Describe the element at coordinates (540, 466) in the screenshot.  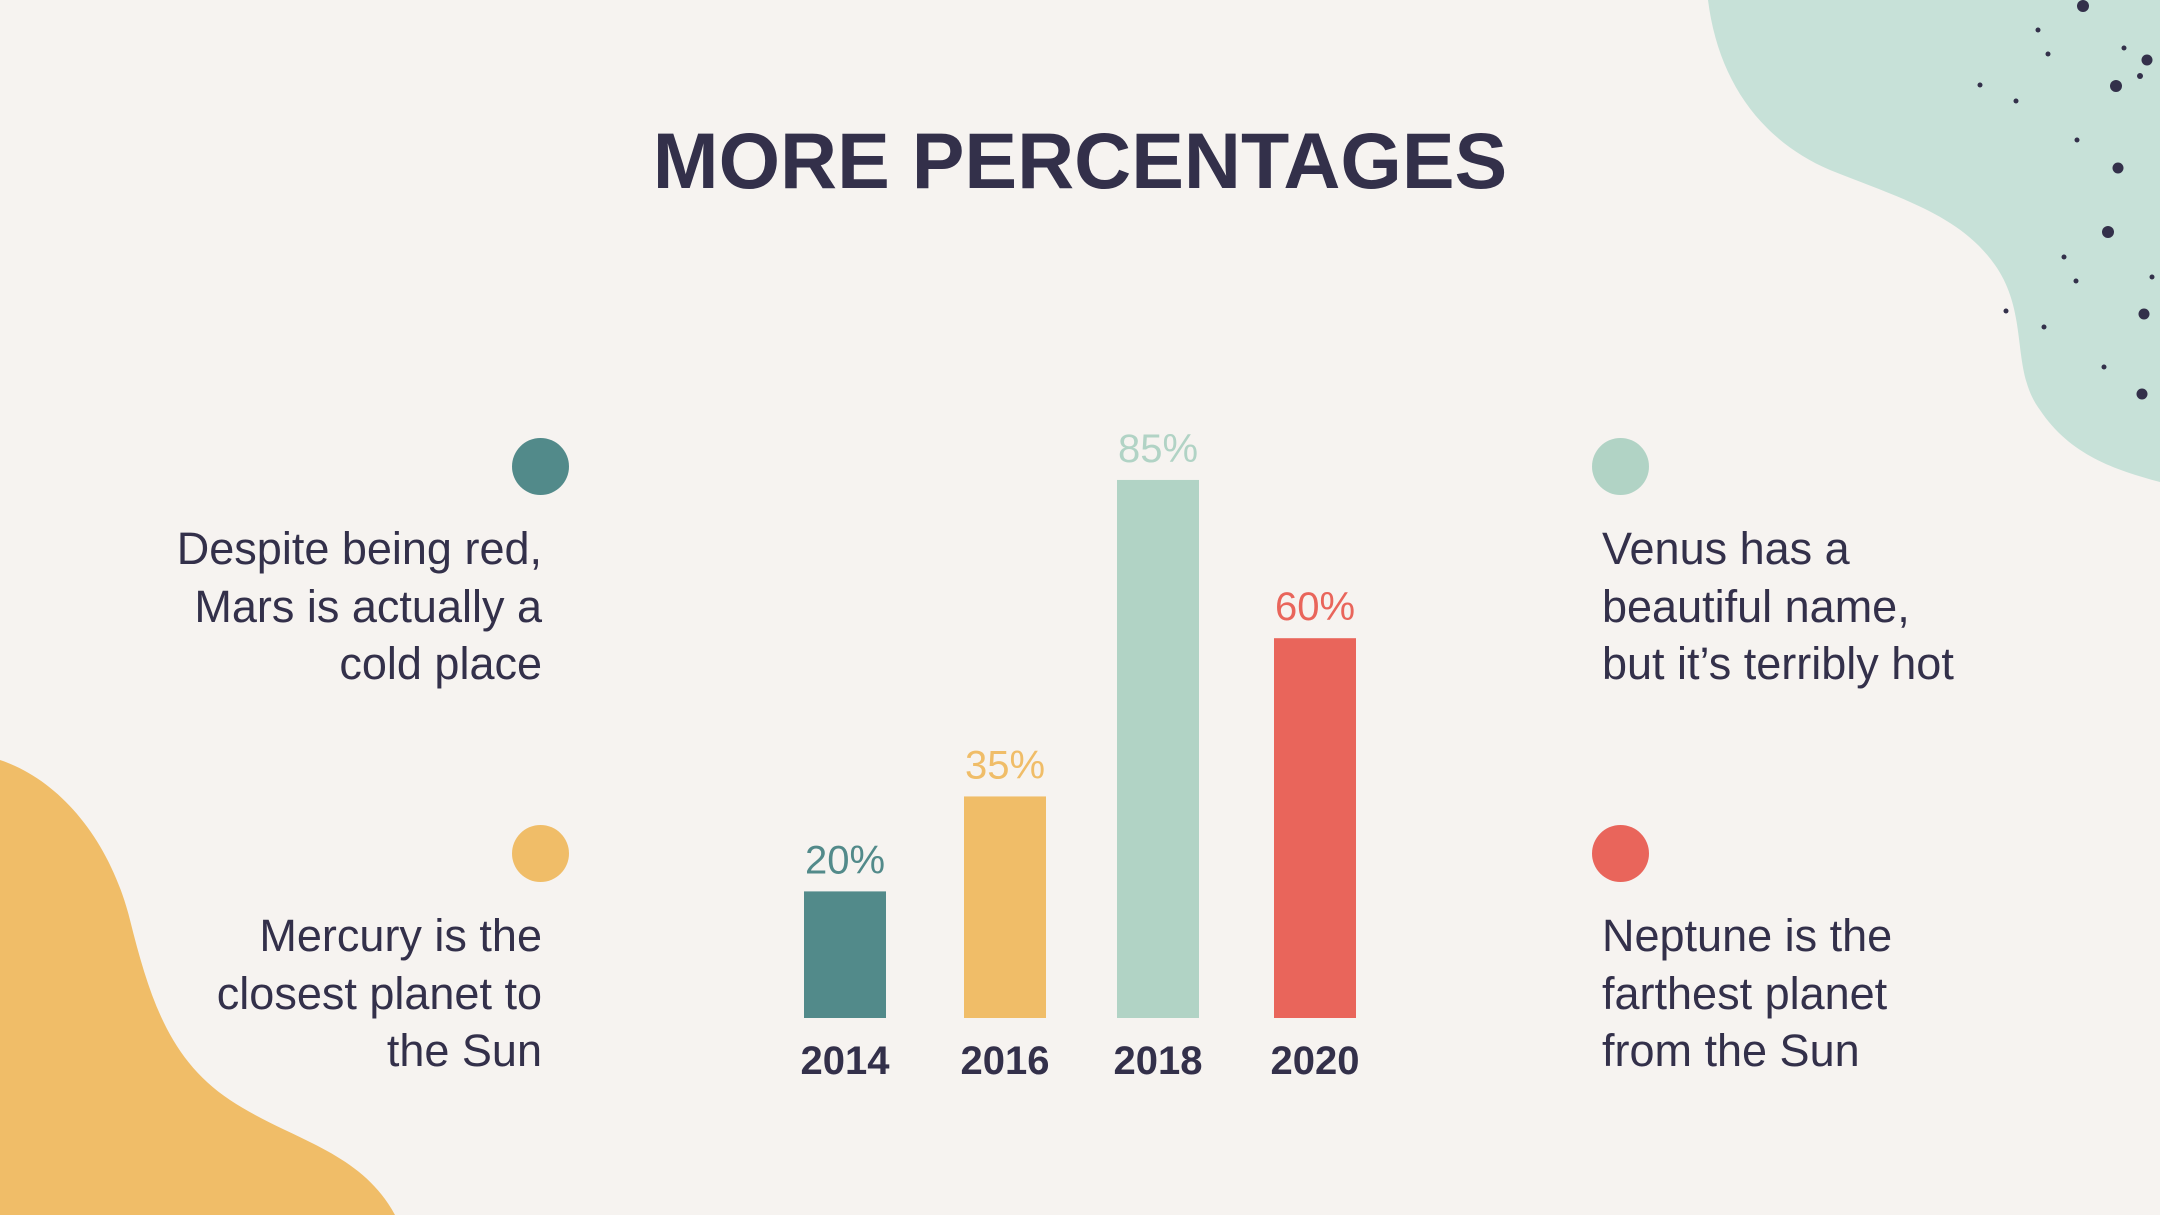
I see `mars-marker-icon` at that location.